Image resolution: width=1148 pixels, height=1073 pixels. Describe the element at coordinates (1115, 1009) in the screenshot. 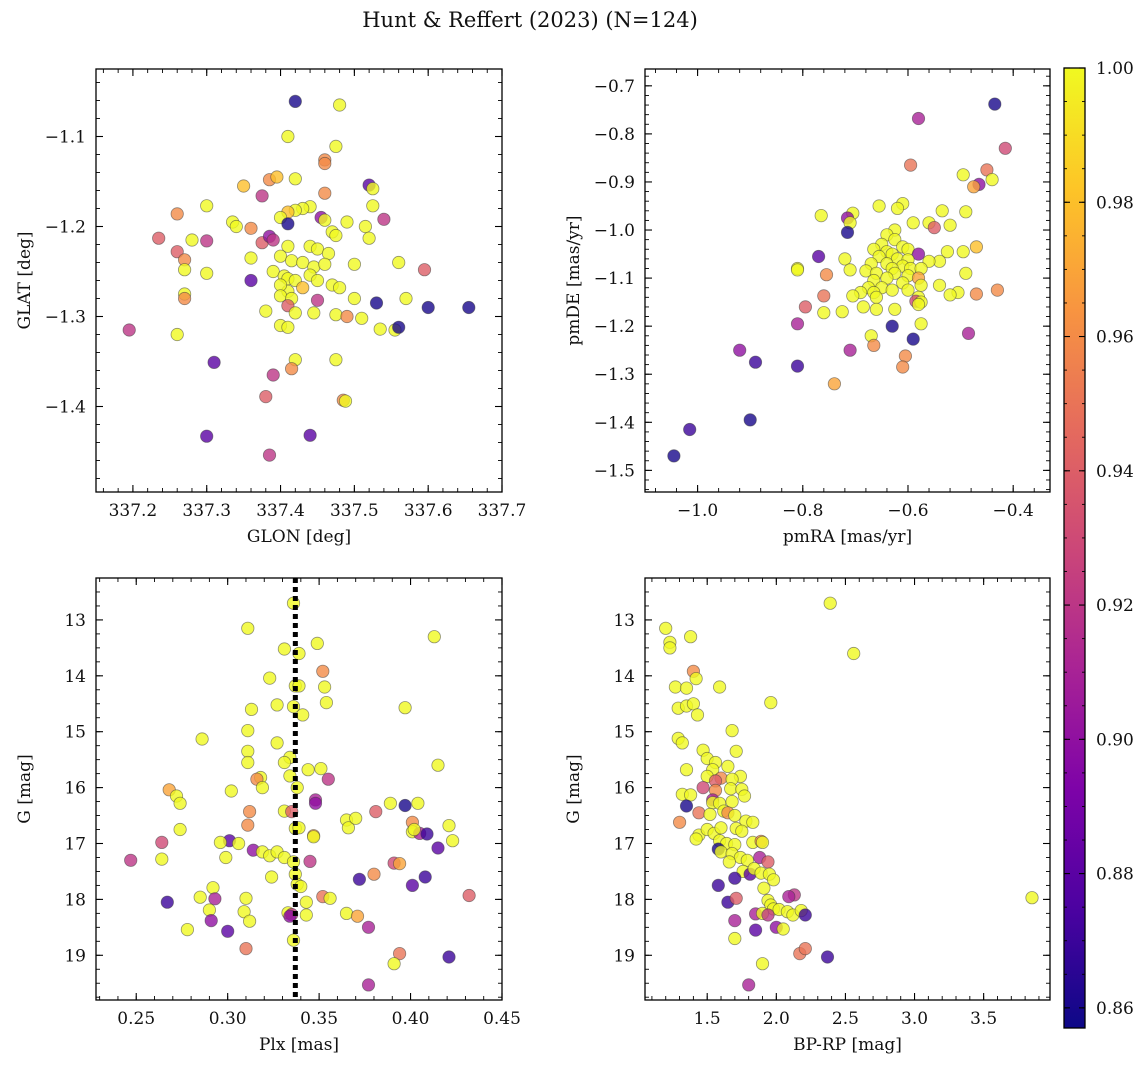

I see `colorbar-tick-label: 0.86` at that location.